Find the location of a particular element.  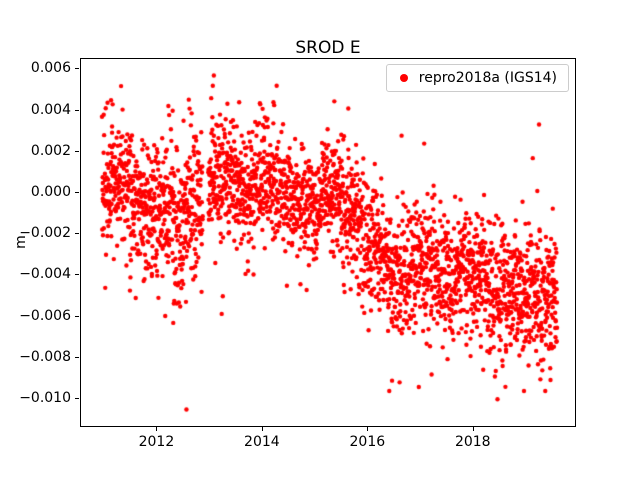

y-tick-label: −0.010 is located at coordinates (45, 398).